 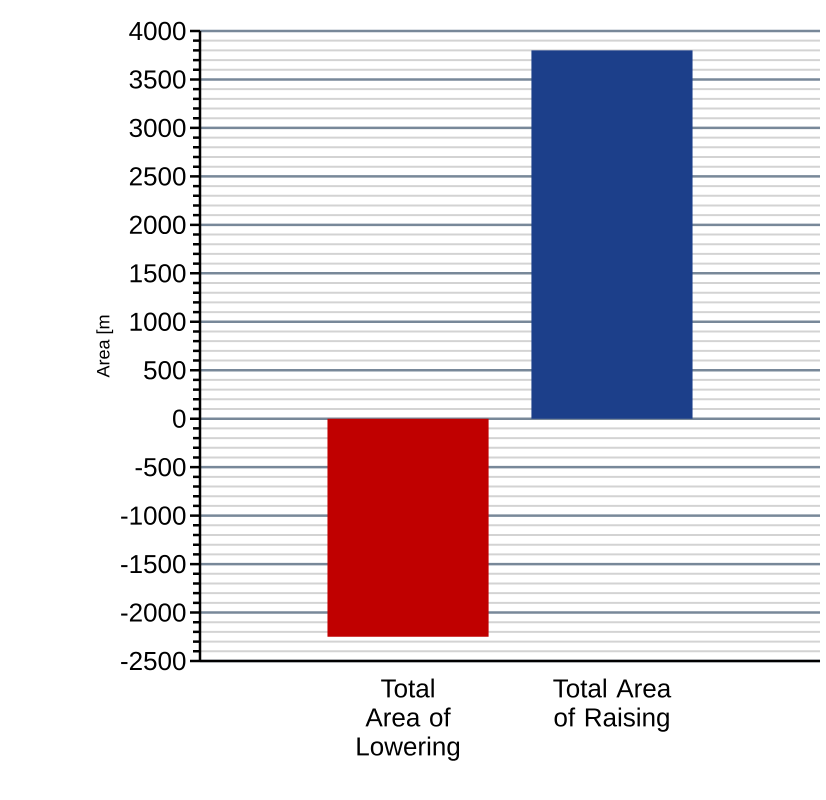 What do you see at coordinates (158, 321) in the screenshot?
I see `y-tick-label: 1000` at bounding box center [158, 321].